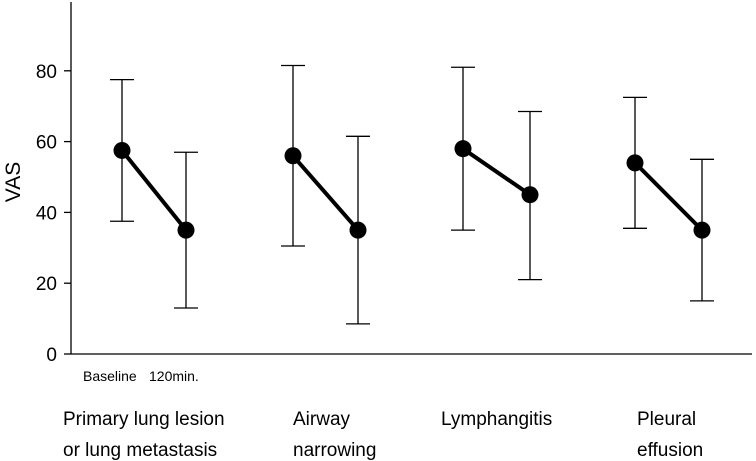 The width and height of the screenshot is (756, 461). Describe the element at coordinates (13, 182) in the screenshot. I see `y-axis-label: VAS` at that location.